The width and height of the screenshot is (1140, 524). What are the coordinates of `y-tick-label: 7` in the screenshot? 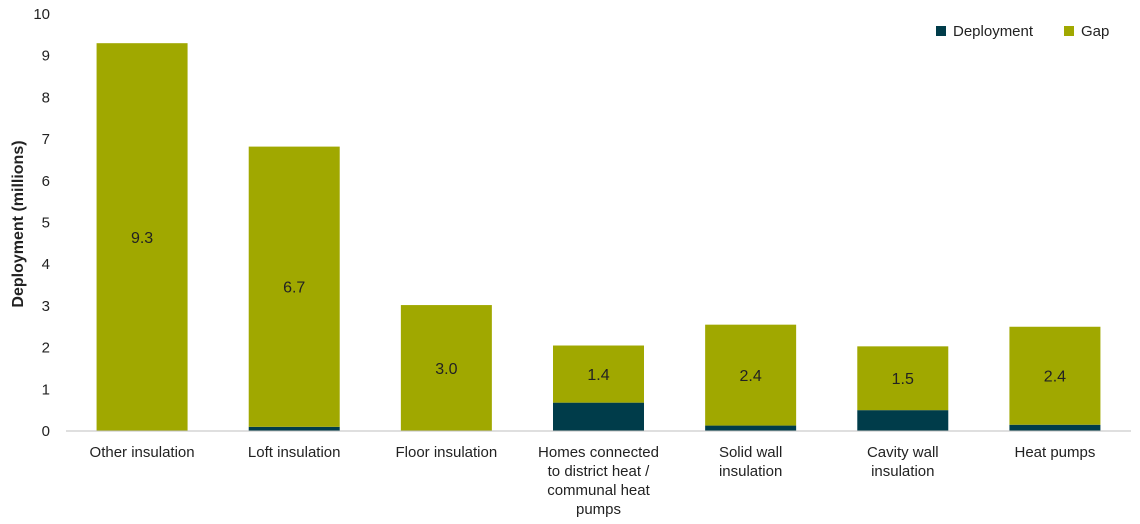 It's located at (46, 139).